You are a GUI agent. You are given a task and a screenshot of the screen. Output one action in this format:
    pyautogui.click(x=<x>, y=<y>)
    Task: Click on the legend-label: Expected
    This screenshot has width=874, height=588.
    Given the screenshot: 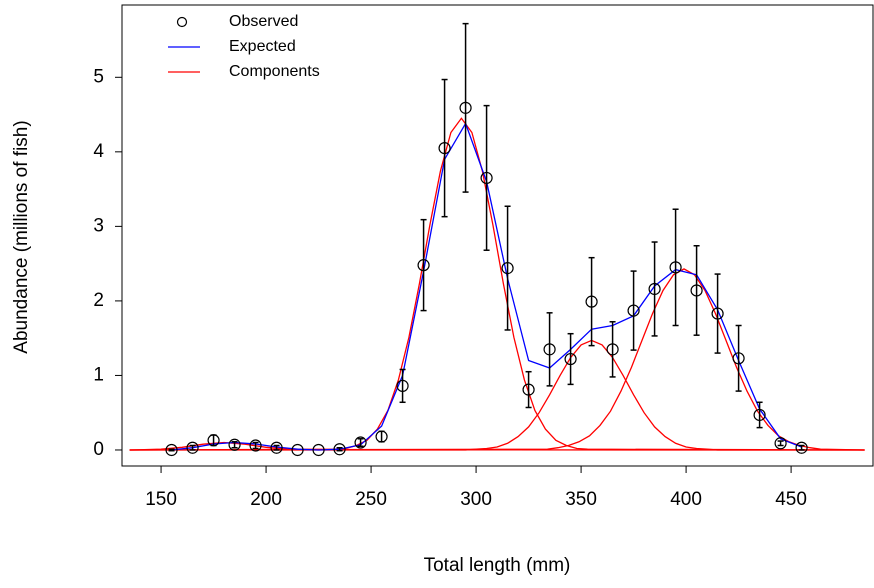 What is the action you would take?
    pyautogui.click(x=262, y=46)
    